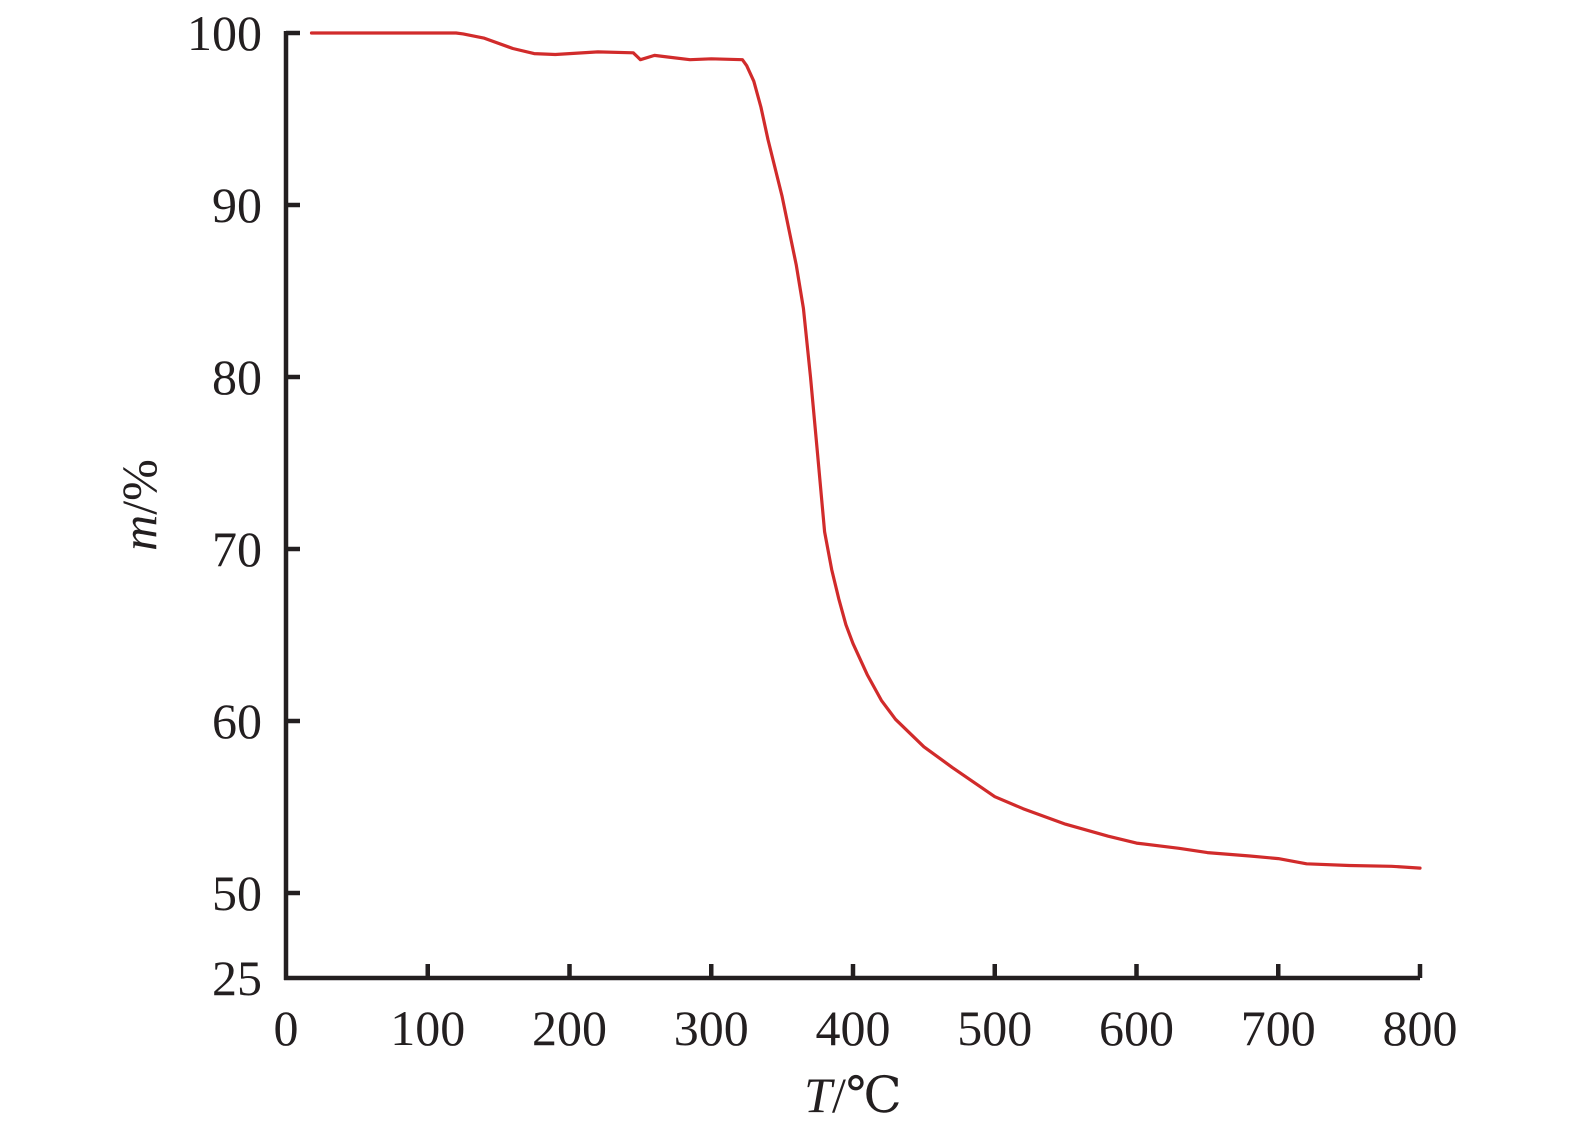  I want to click on y-break-label: 25, so click(237, 978).